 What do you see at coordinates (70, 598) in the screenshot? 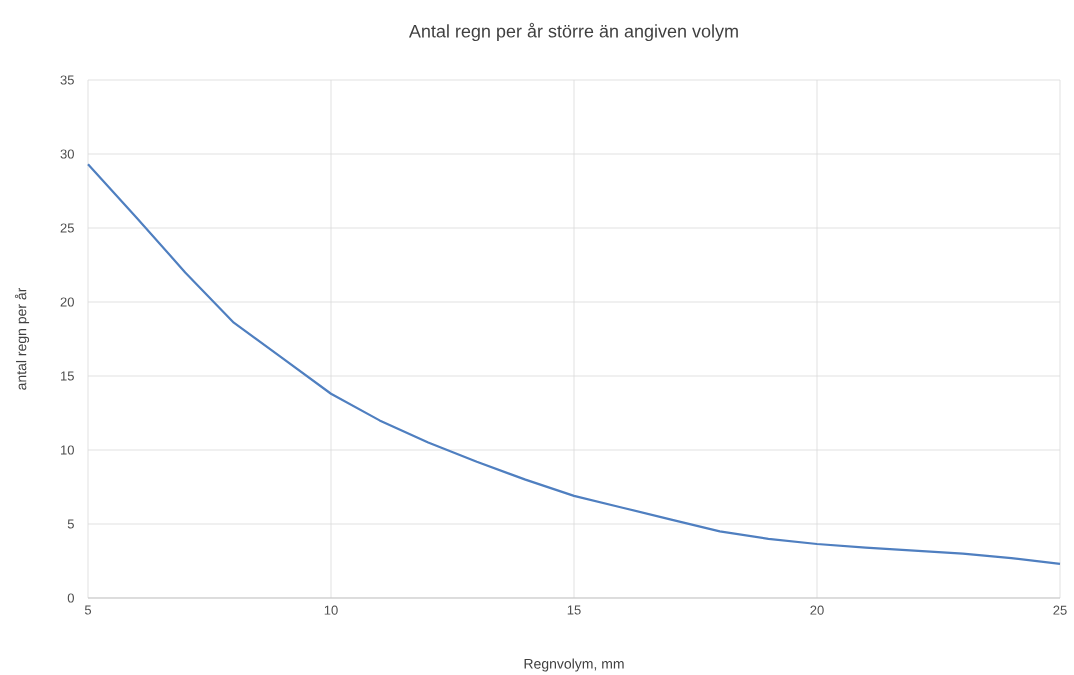
I see `y-tick-label: 0` at bounding box center [70, 598].